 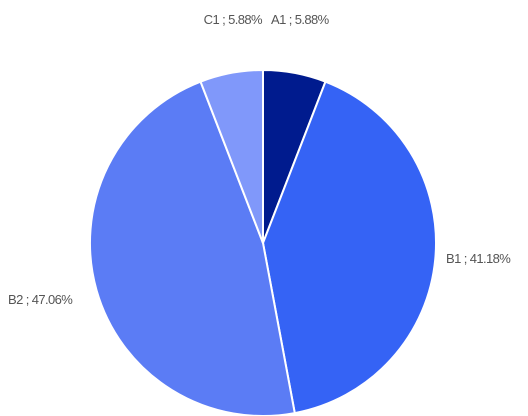 I want to click on pie-slice-c1, so click(x=231, y=156).